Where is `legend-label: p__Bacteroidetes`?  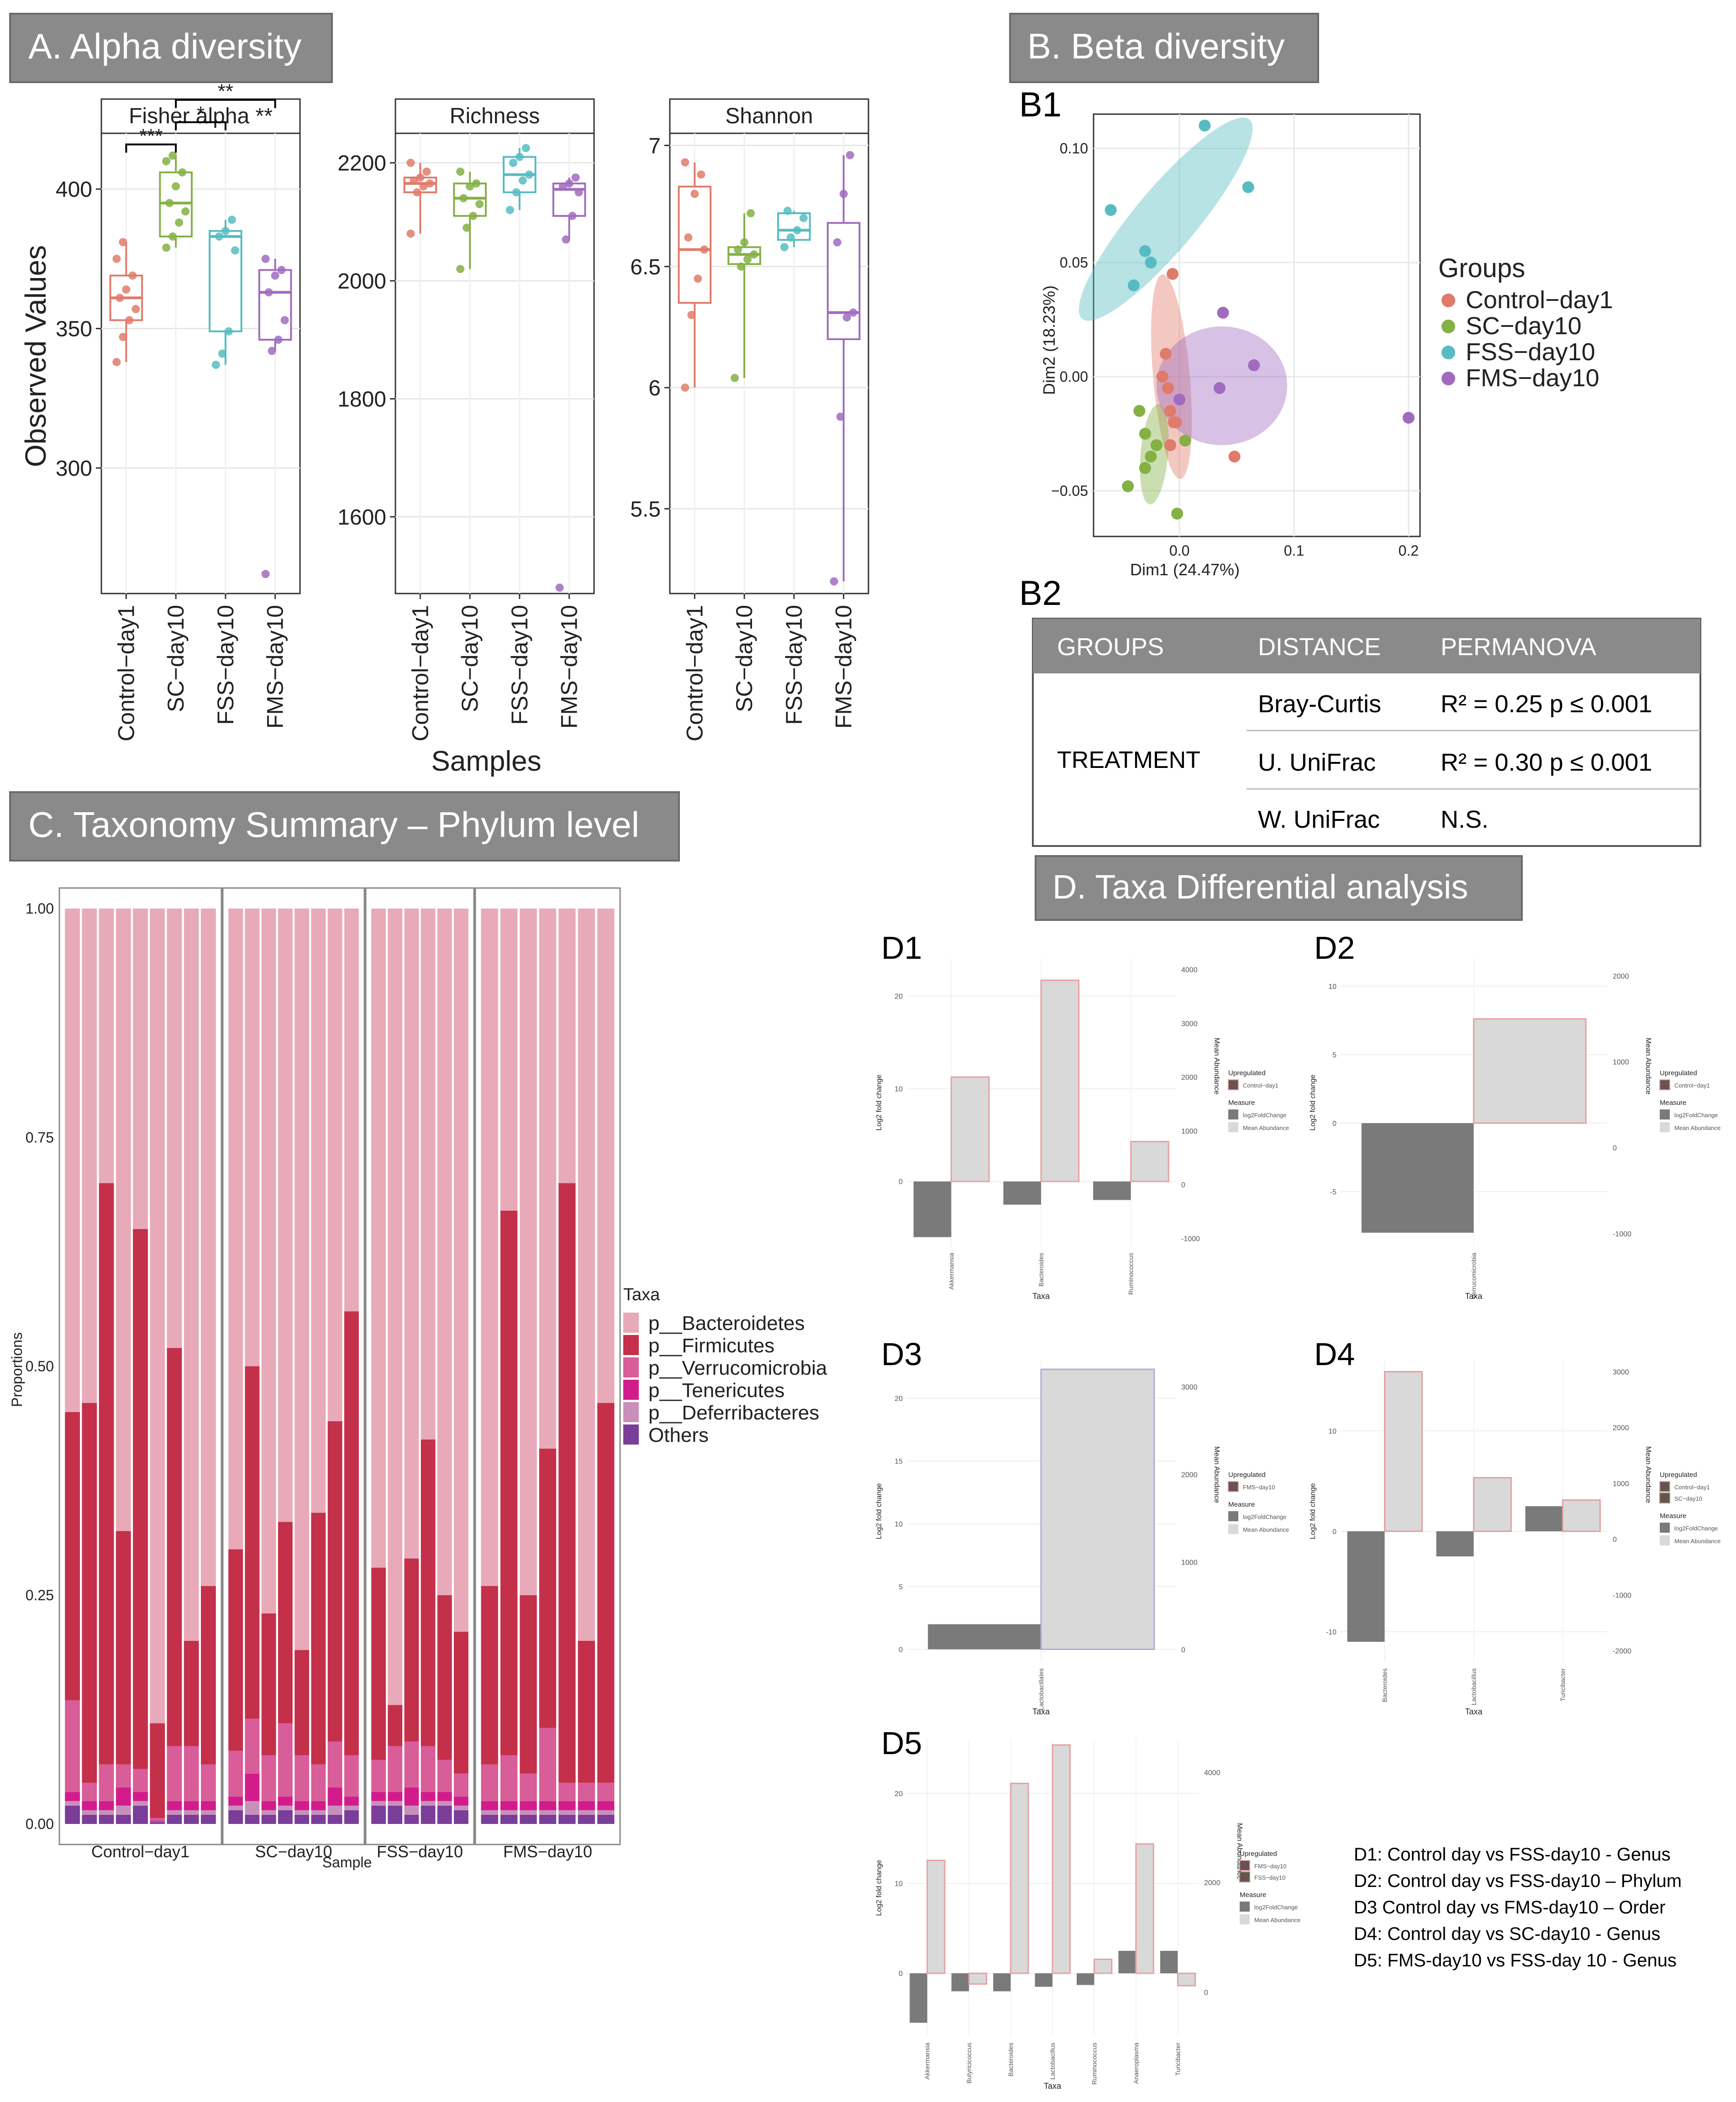
legend-label: p__Bacteroidetes is located at coordinates (726, 1323).